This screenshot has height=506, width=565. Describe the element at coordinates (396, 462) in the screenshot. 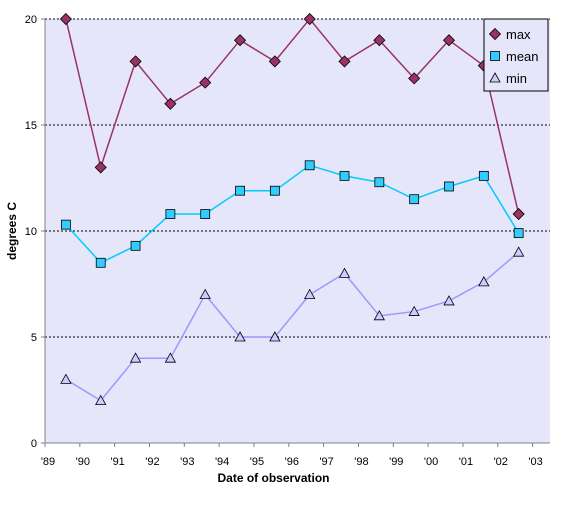

I see `x-tick-label: '99` at that location.